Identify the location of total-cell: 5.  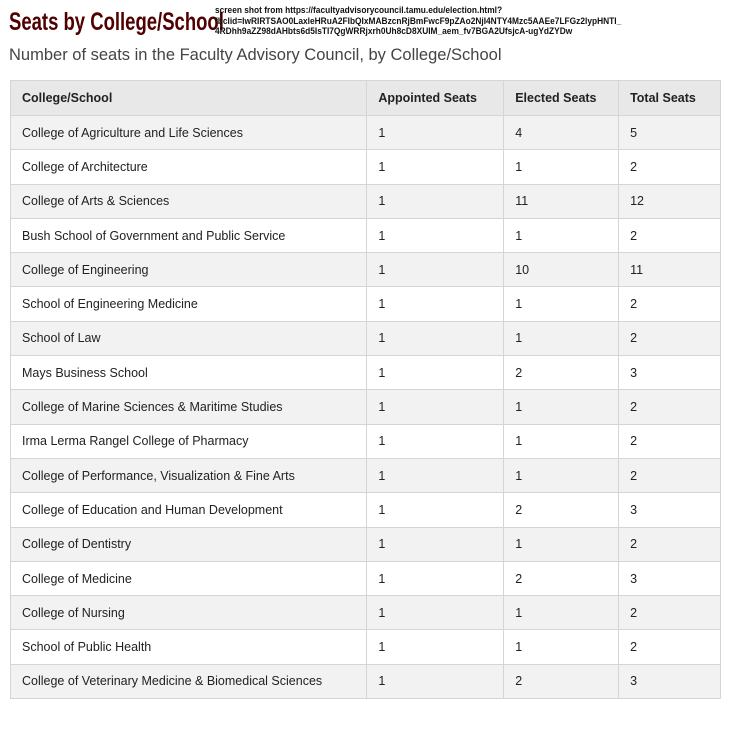
(669, 132).